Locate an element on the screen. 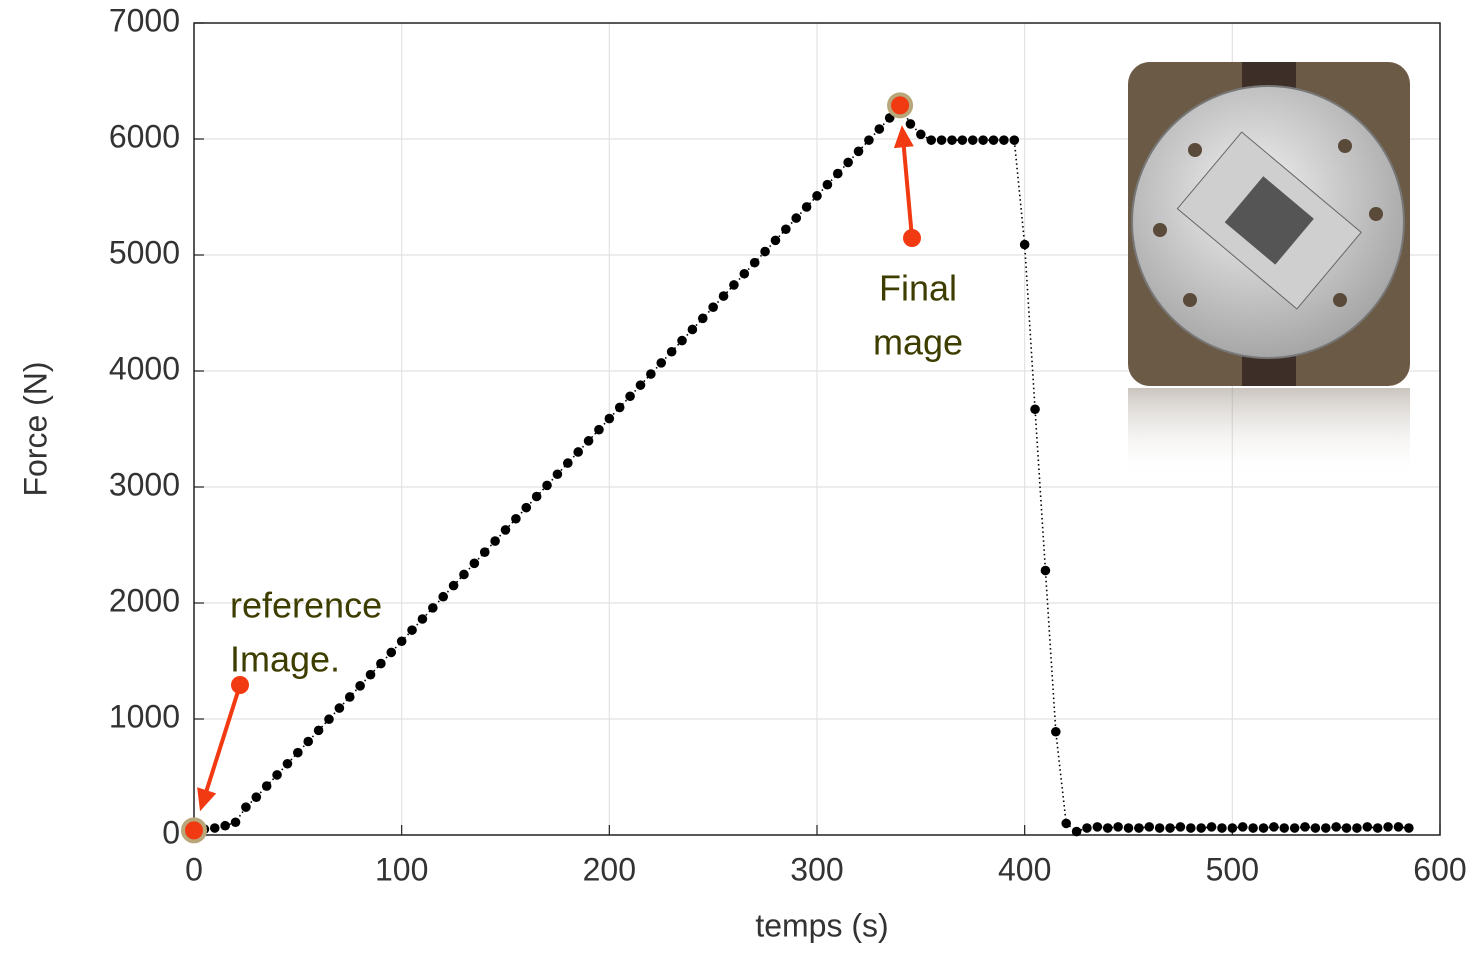  annotation-text: Image. is located at coordinates (285, 659).